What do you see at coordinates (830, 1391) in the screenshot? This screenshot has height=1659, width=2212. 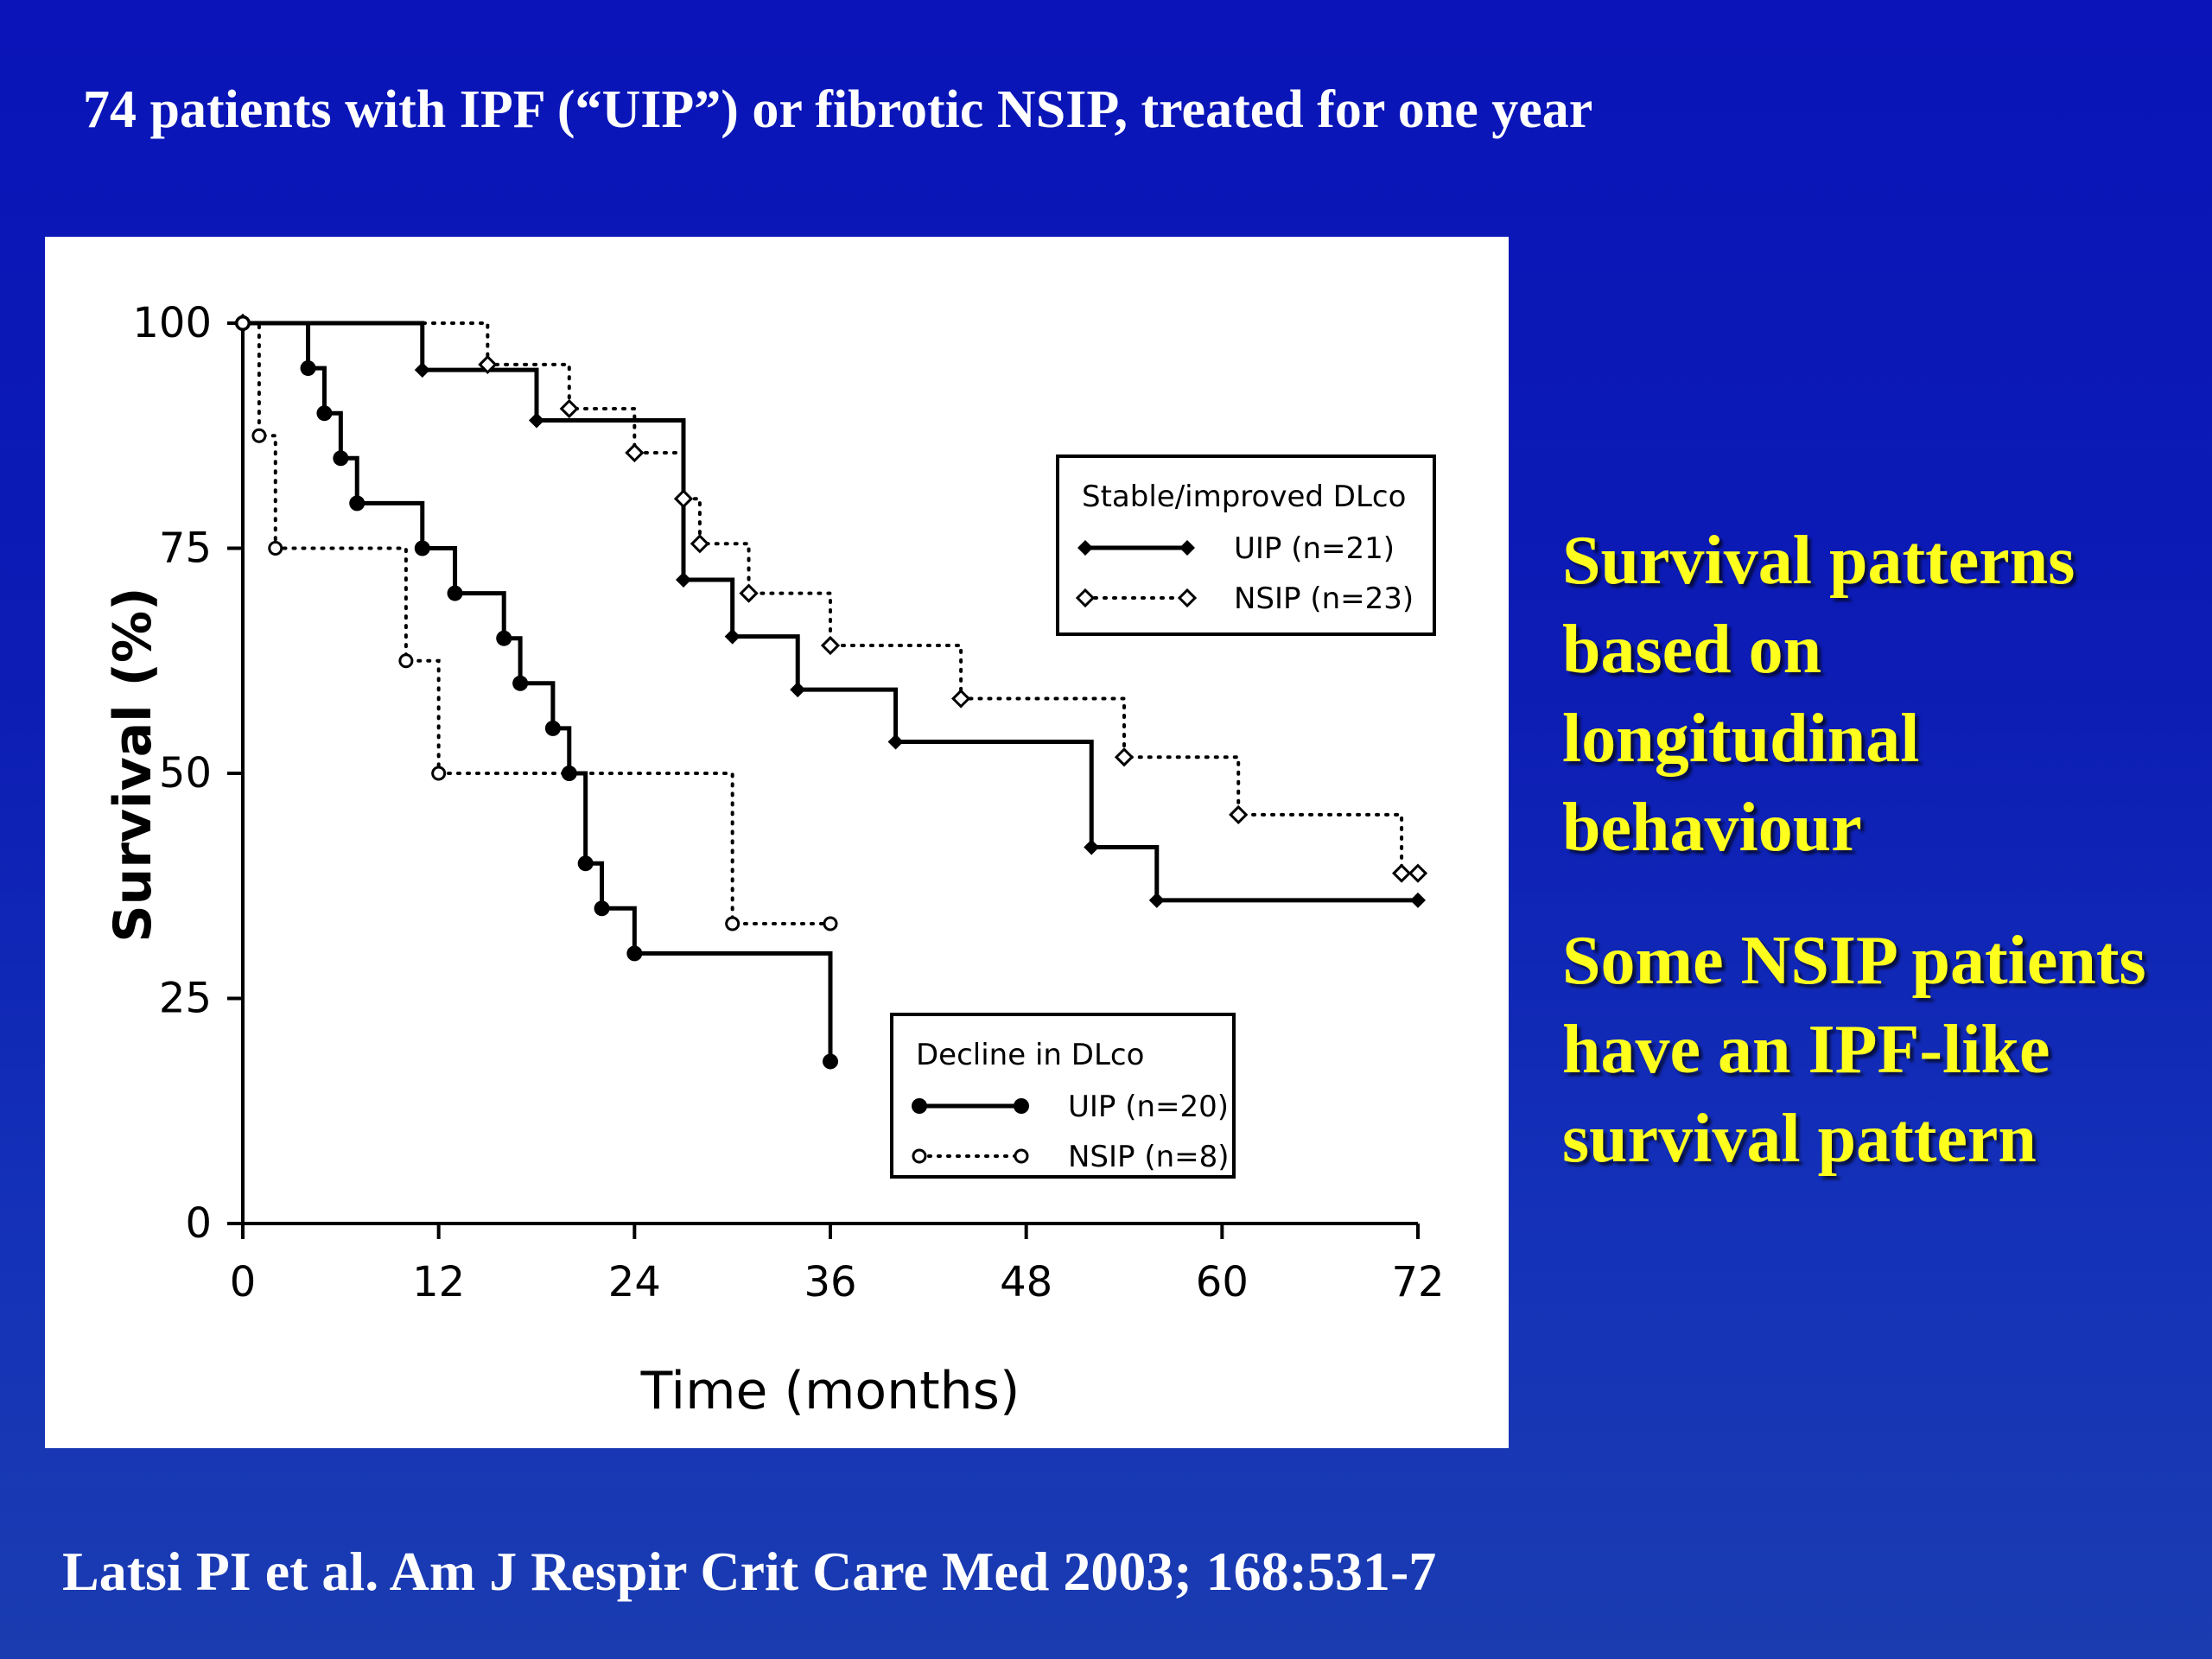 I see `x-axis-label: Time (months)` at bounding box center [830, 1391].